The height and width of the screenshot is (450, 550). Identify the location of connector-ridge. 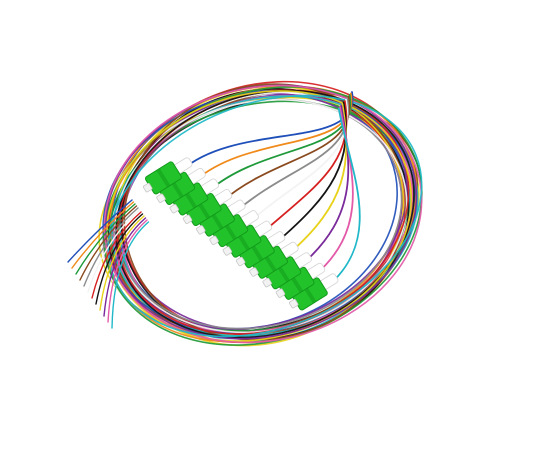
(163, 178).